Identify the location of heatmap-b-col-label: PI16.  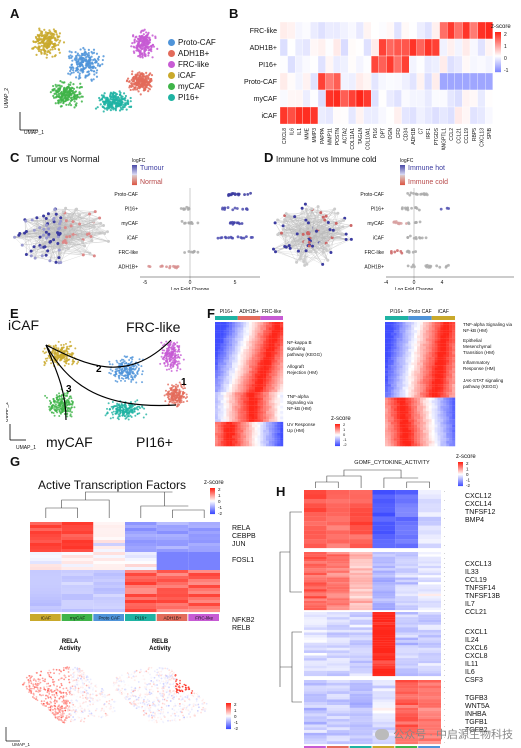
(376, 133).